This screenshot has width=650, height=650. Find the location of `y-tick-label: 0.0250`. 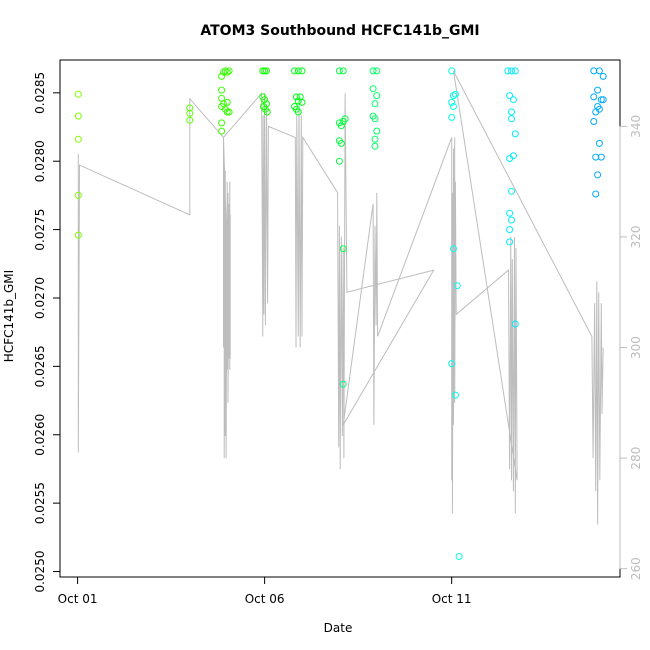

y-tick-label: 0.0250 is located at coordinates (40, 572).